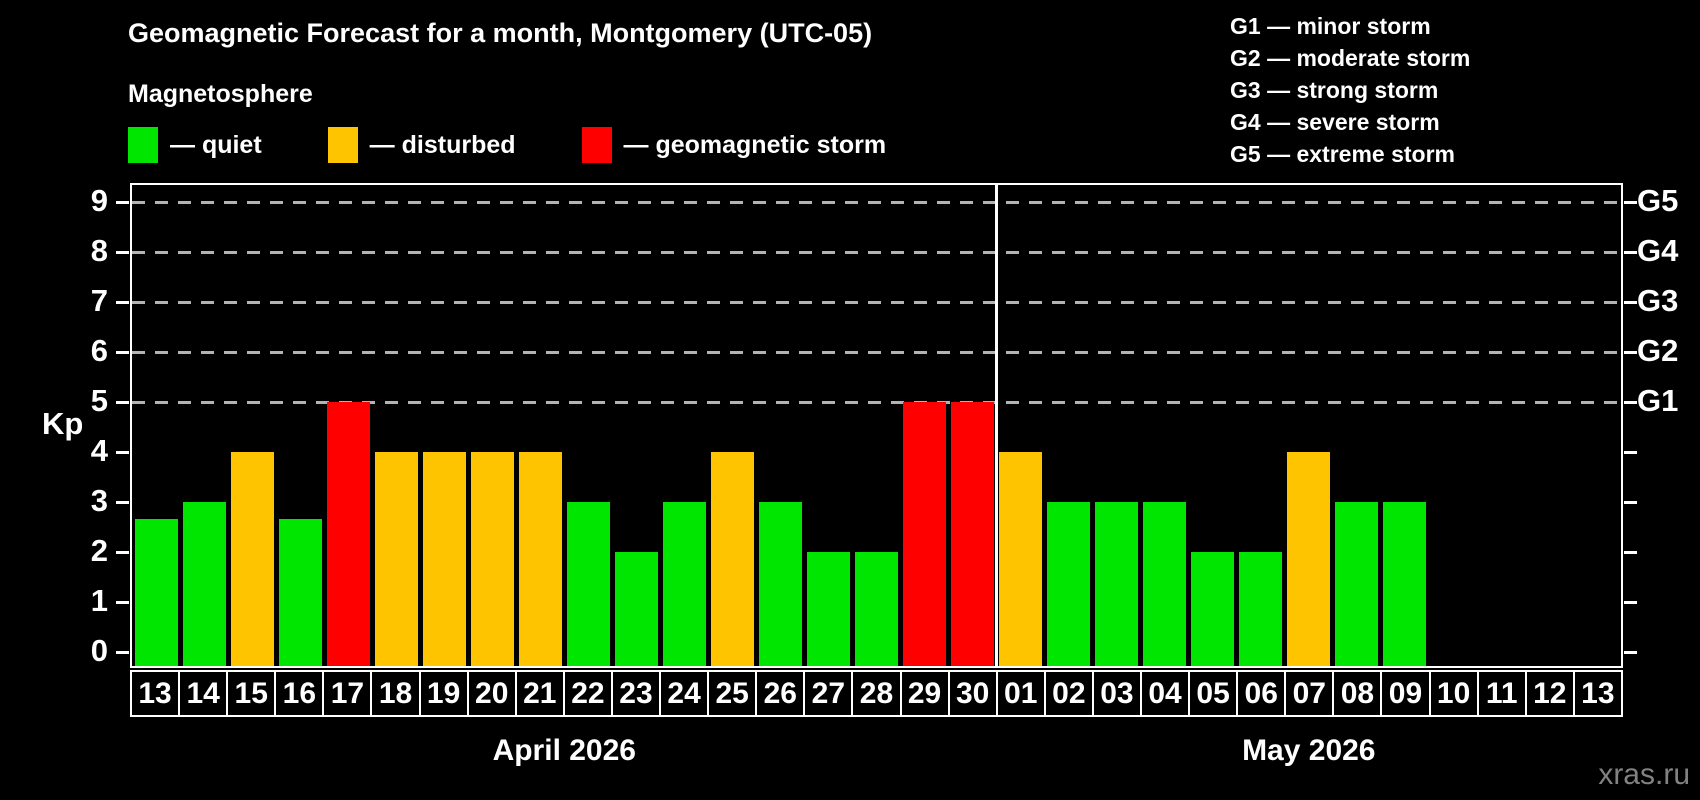 The height and width of the screenshot is (800, 1700). Describe the element at coordinates (99, 650) in the screenshot. I see `y-axis-tick-label-0: 0` at that location.